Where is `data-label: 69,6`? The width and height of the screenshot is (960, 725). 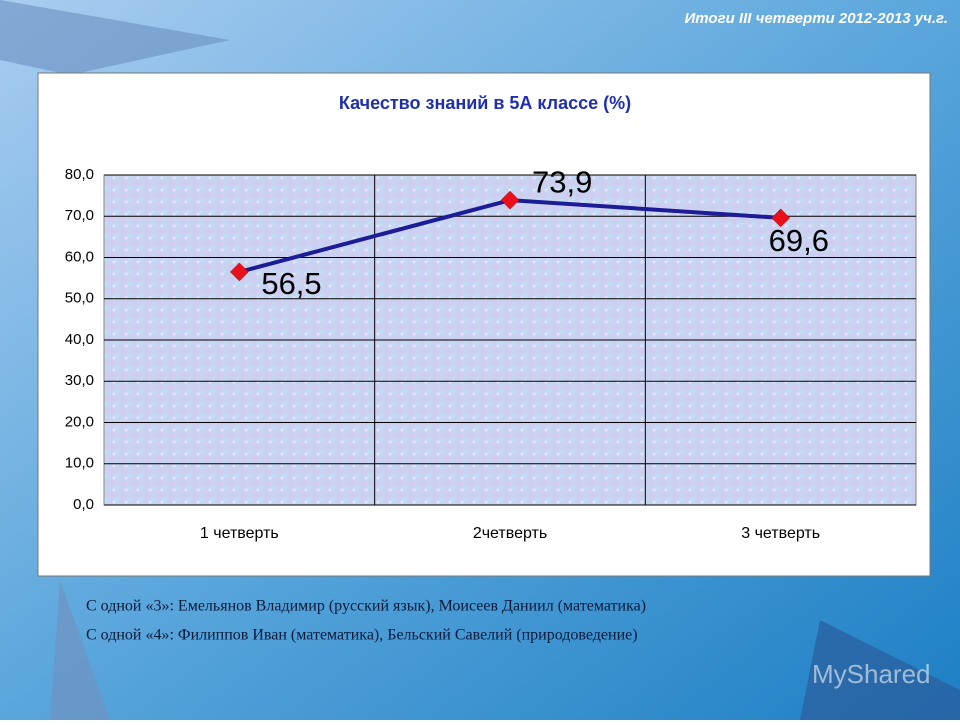 data-label: 69,6 is located at coordinates (799, 240).